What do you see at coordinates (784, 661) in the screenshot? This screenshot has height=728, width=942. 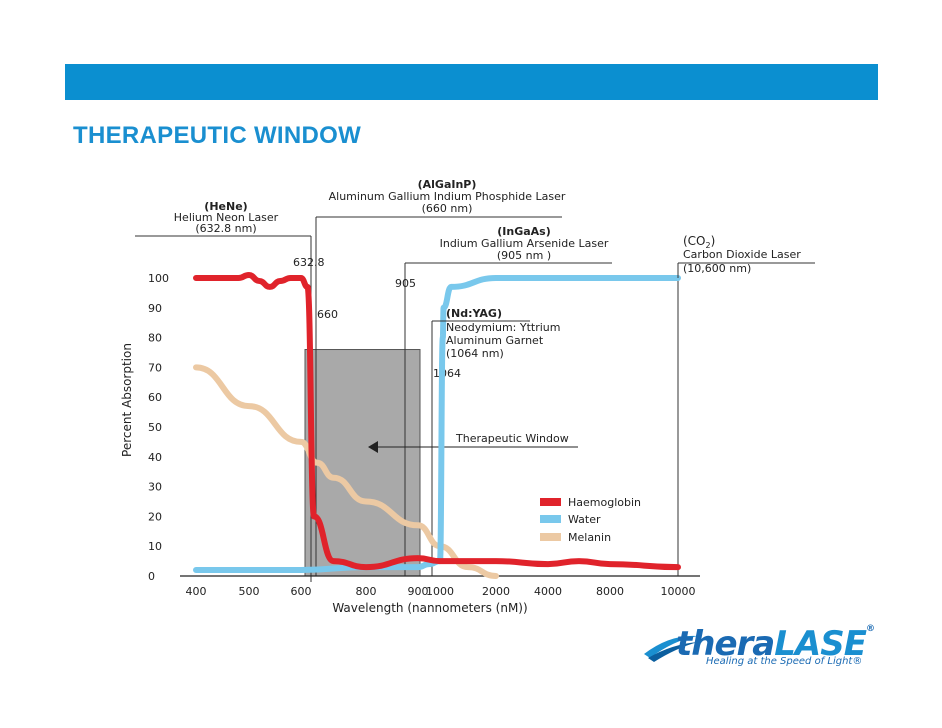 I see `logo-tagline: Healing at the Speed of Light®` at bounding box center [784, 661].